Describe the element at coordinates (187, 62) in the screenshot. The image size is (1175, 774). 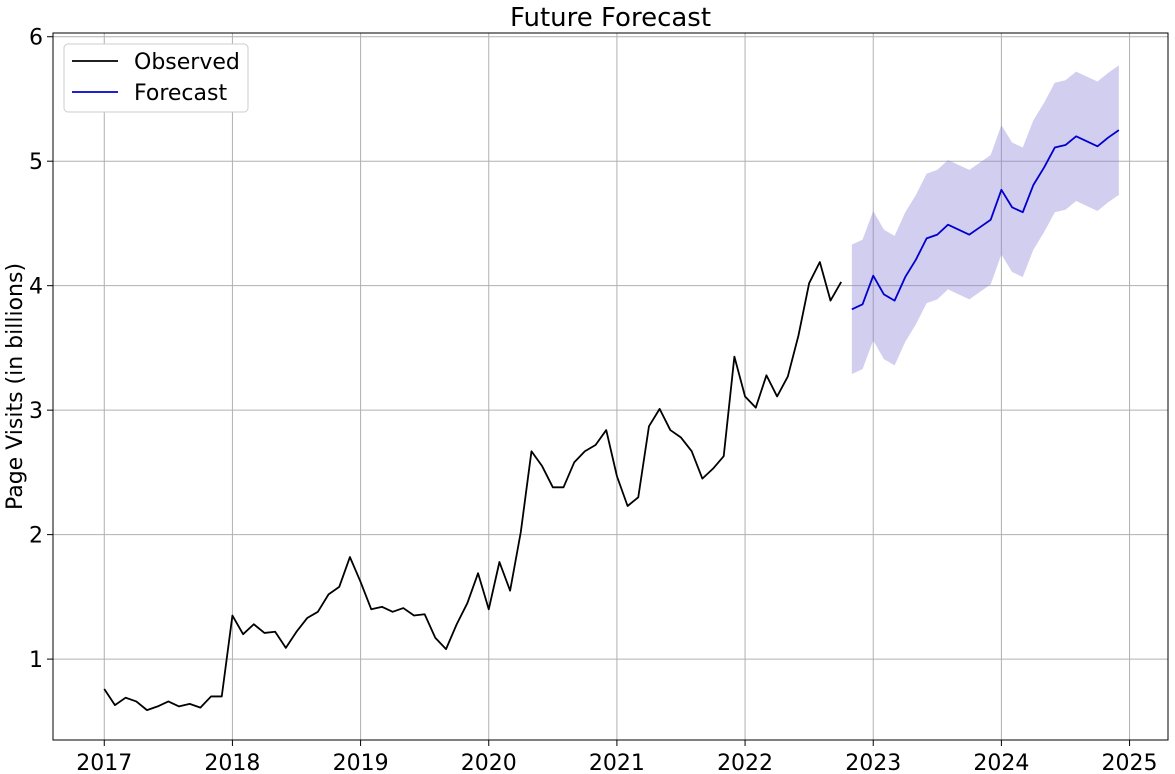
I see `legend-label: Observed` at that location.